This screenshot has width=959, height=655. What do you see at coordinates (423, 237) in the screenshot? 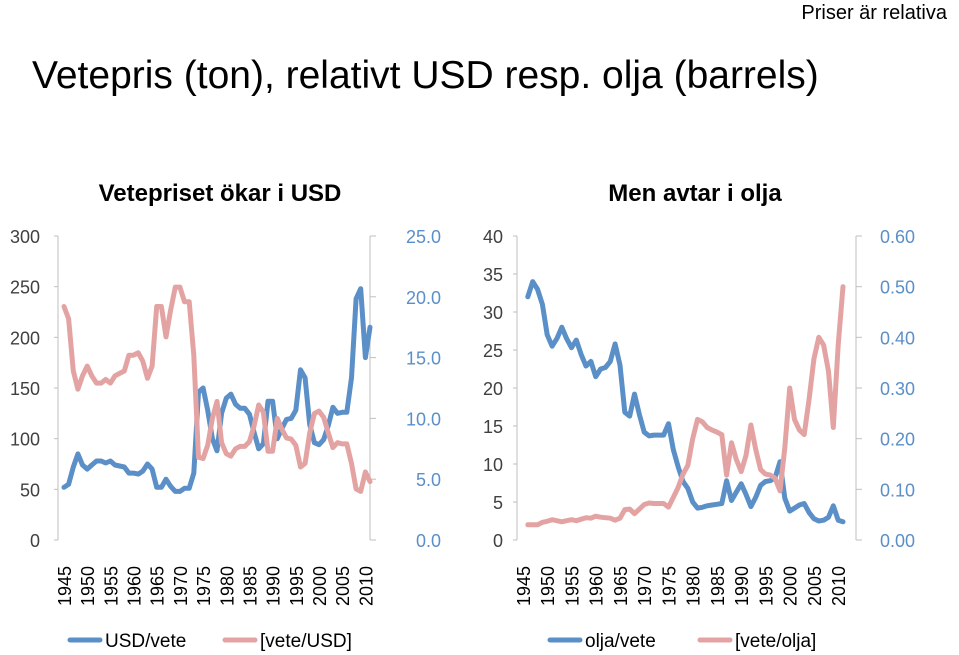
I see `right-y-tick-label: 25.0` at bounding box center [423, 237].